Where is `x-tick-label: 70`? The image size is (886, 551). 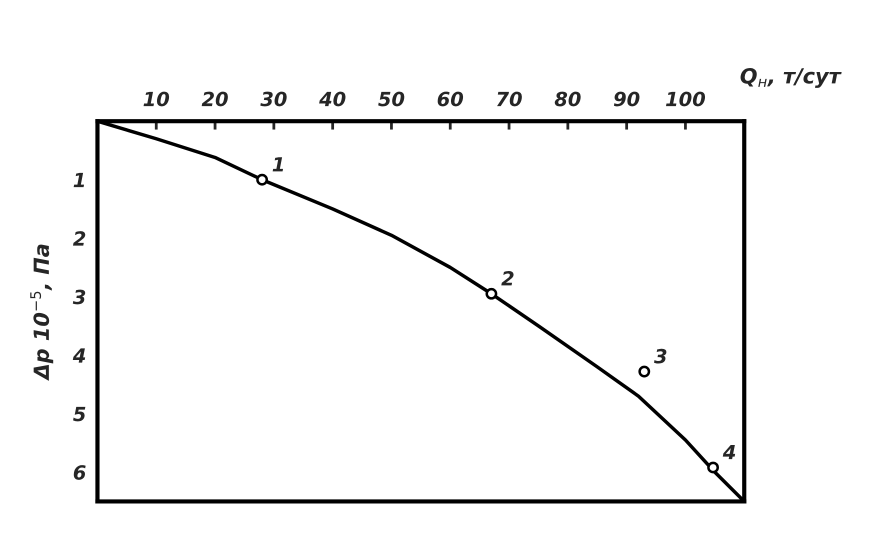 x-tick-label: 70 is located at coordinates (509, 99).